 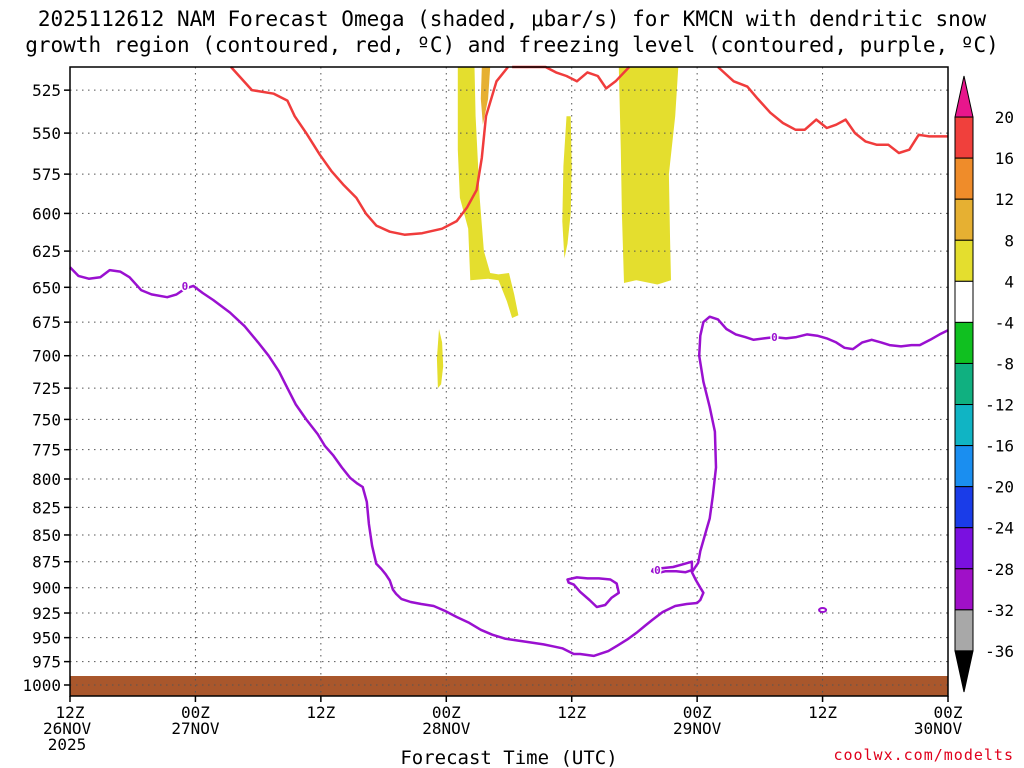 I want to click on x-tick-label-2-0: 12Z, so click(x=320, y=712).